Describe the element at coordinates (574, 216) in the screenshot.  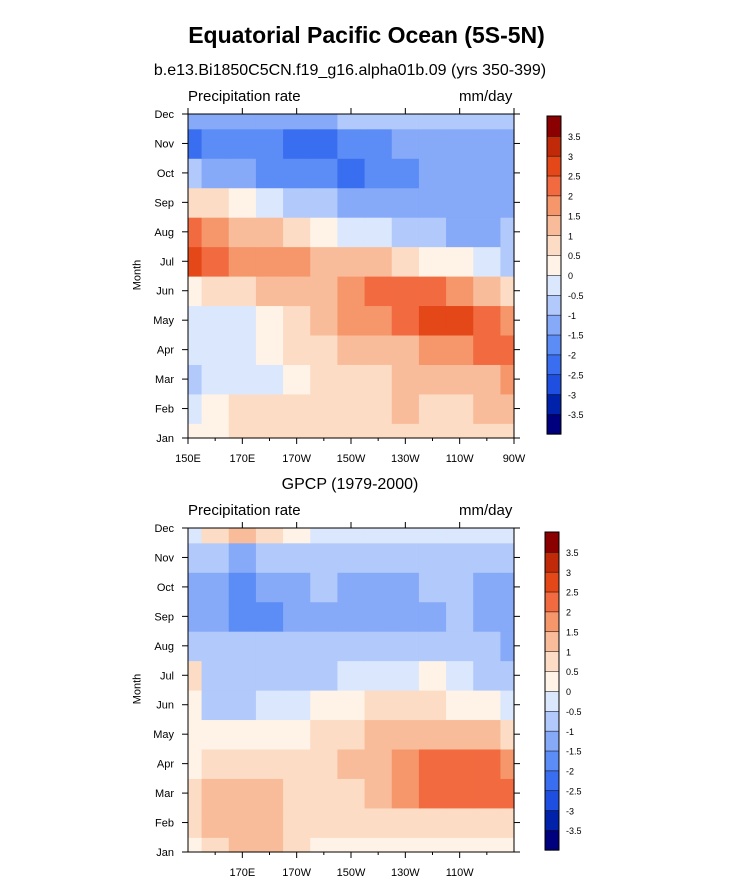
I see `colorbar-label: 1.5` at that location.